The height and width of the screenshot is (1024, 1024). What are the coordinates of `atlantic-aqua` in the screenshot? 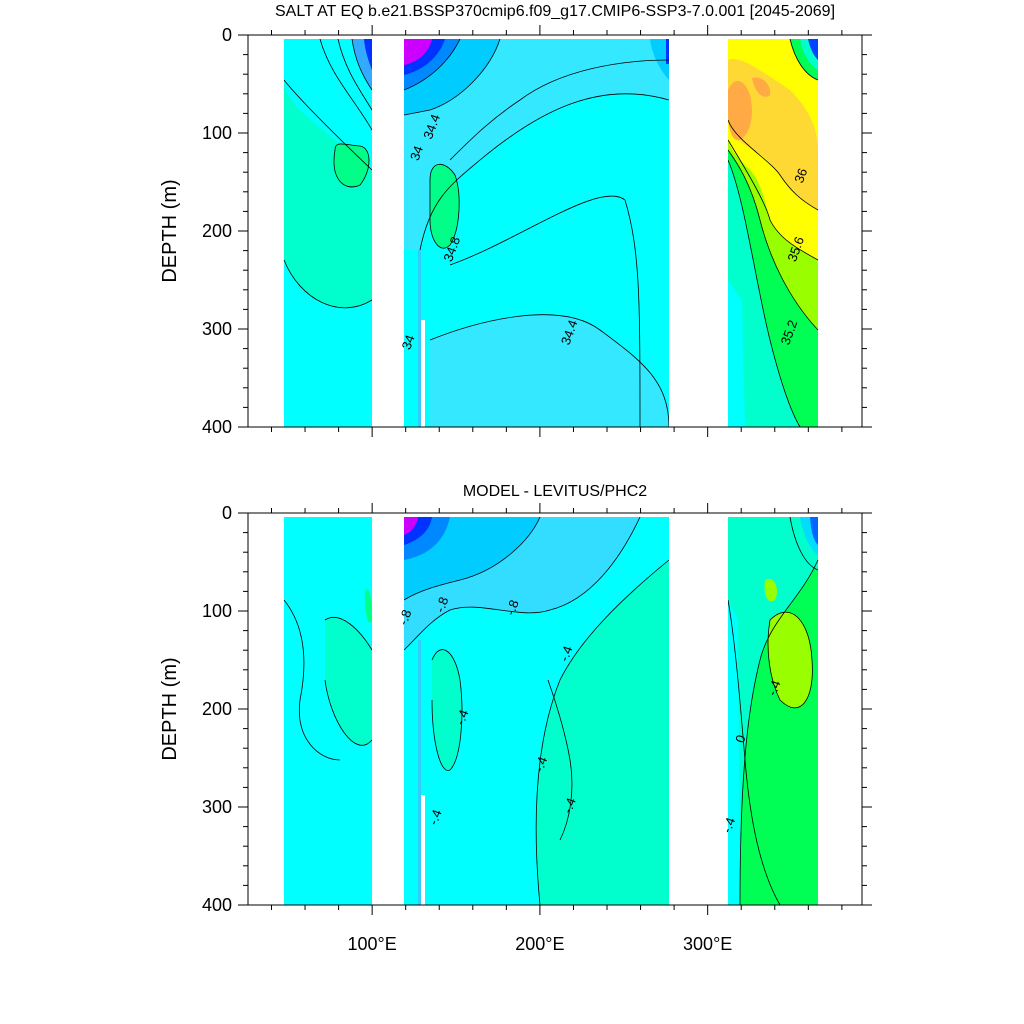 It's located at (773, 711).